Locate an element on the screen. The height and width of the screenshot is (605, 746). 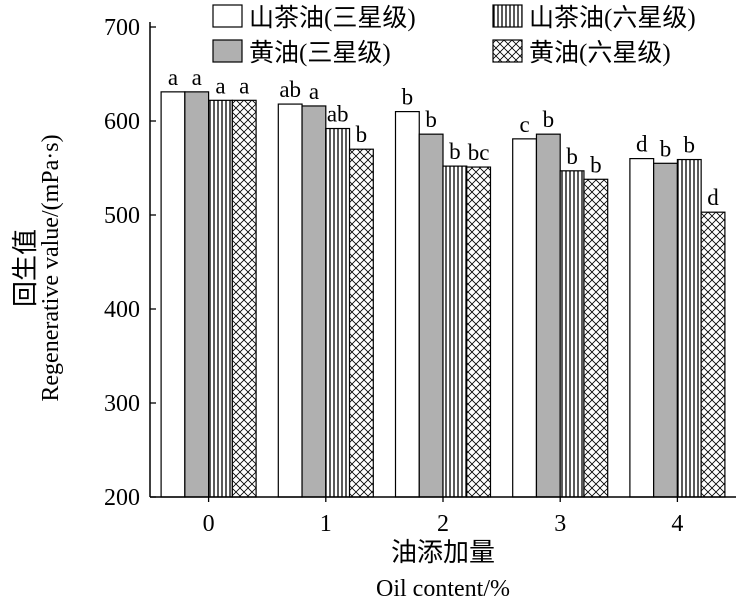
significance-label-s3-c1: ab is located at coordinates (338, 114).